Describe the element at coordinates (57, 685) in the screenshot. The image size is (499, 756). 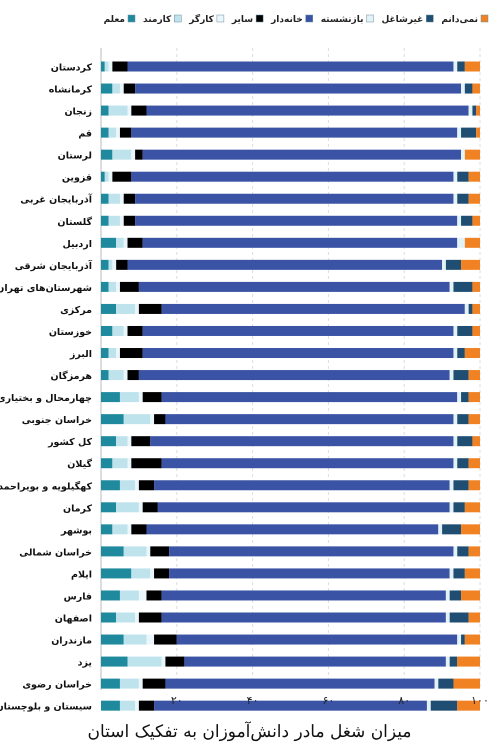
I see `category-label: خراسان رضوی` at that location.